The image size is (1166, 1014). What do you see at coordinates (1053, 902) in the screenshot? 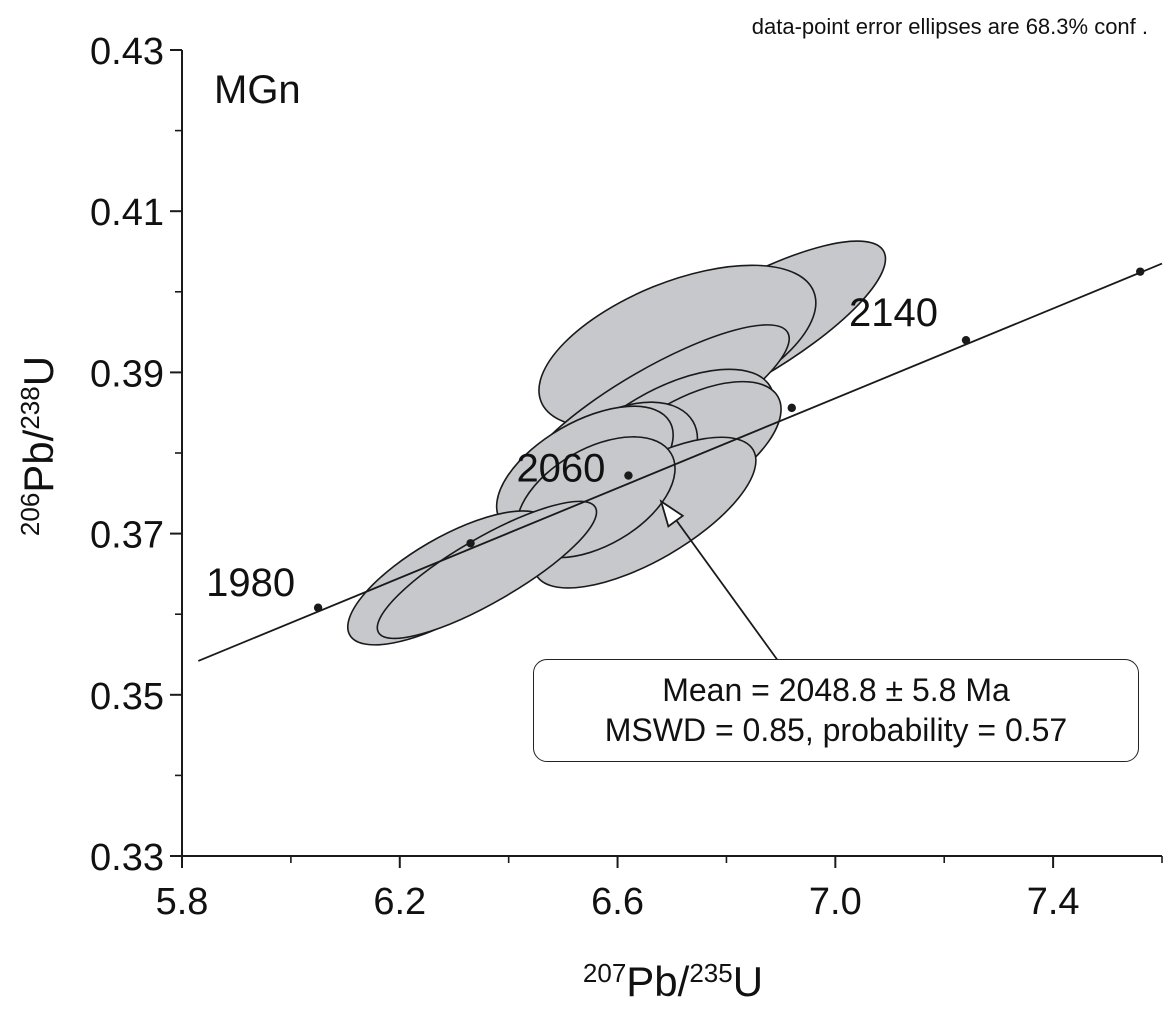
I see `x-tick-label: 7.4` at bounding box center [1053, 902].